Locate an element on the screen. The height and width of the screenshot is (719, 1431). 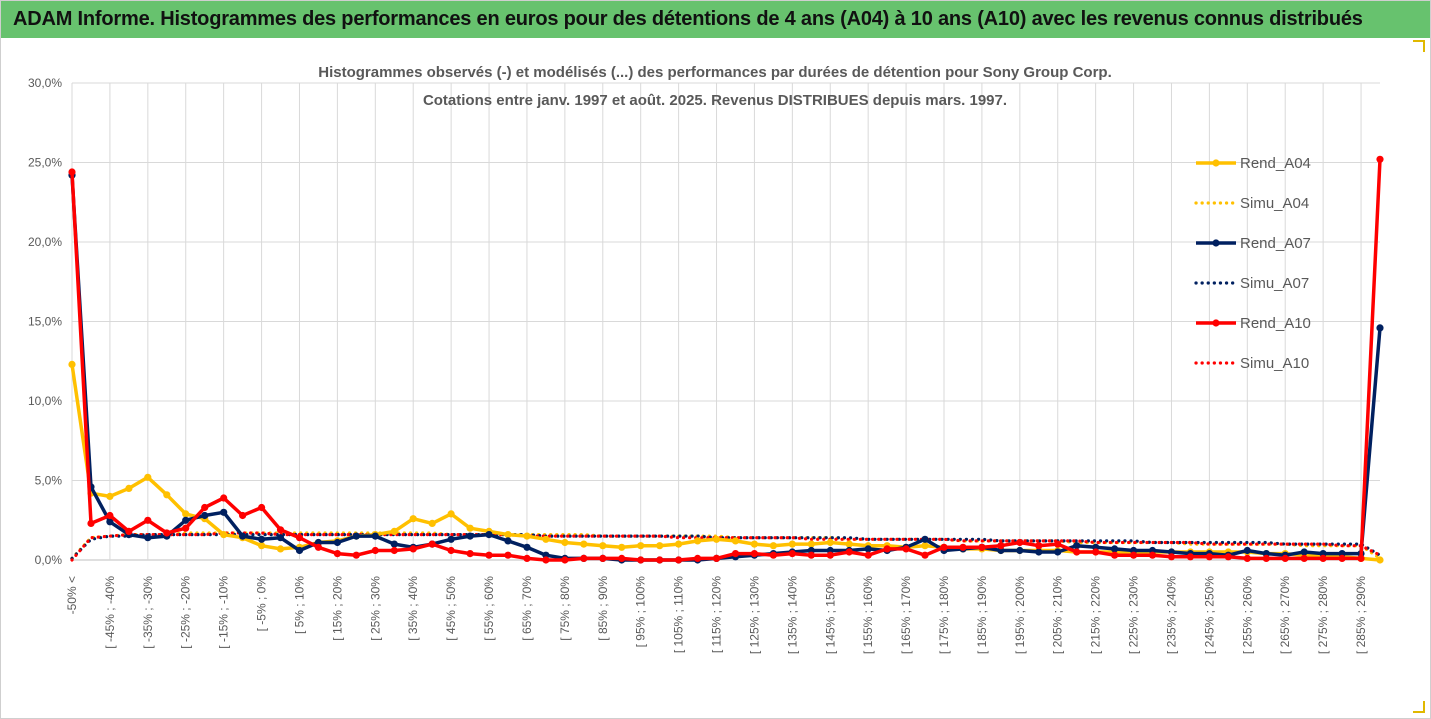
x-tick-label: [ 165% ; 170% is located at coordinates (906, 615).